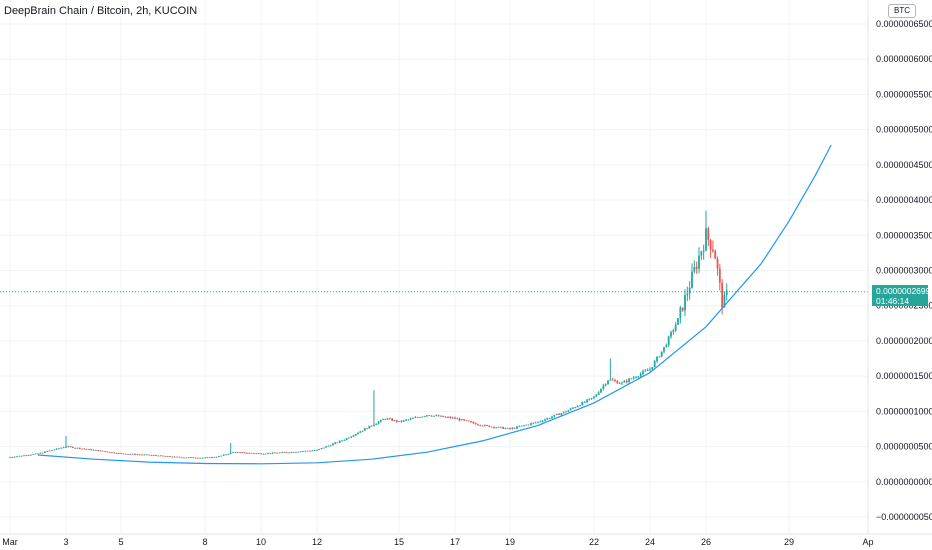  I want to click on currency-badge: BTC, so click(902, 11).